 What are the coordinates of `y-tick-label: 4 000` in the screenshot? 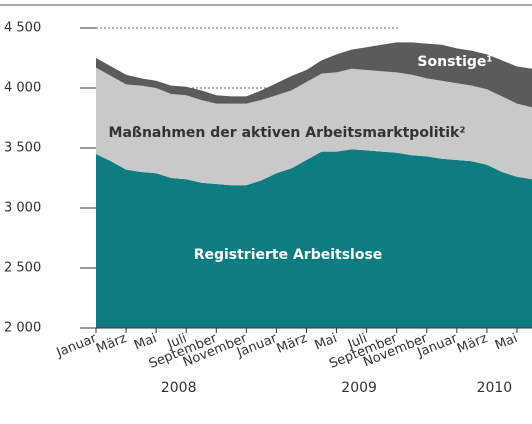 It's located at (22, 88).